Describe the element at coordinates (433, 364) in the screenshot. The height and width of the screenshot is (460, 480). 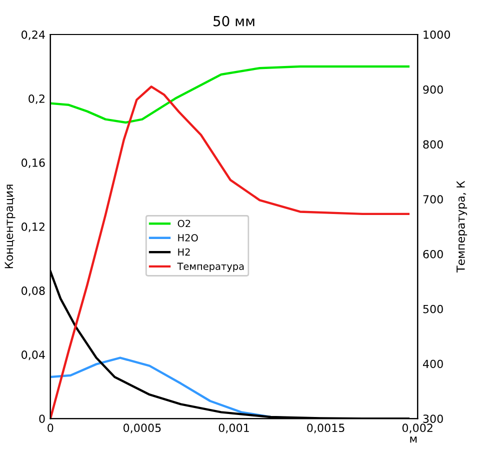
I see `y2-tick-label: 400` at that location.